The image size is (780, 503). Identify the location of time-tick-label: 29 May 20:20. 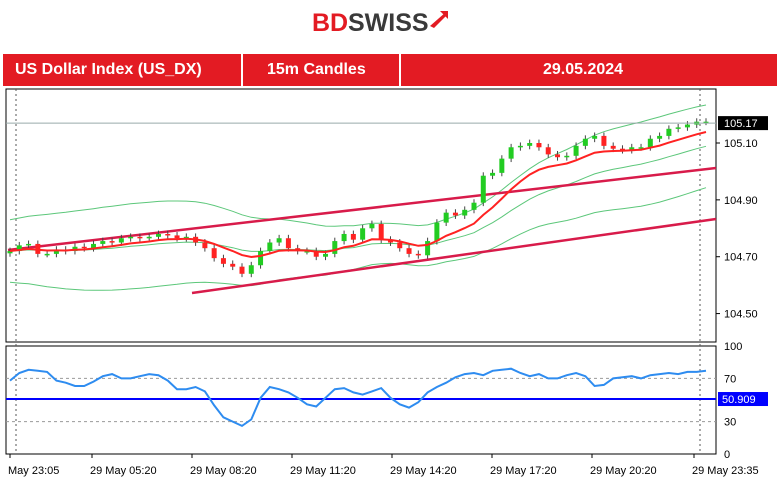
(623, 471).